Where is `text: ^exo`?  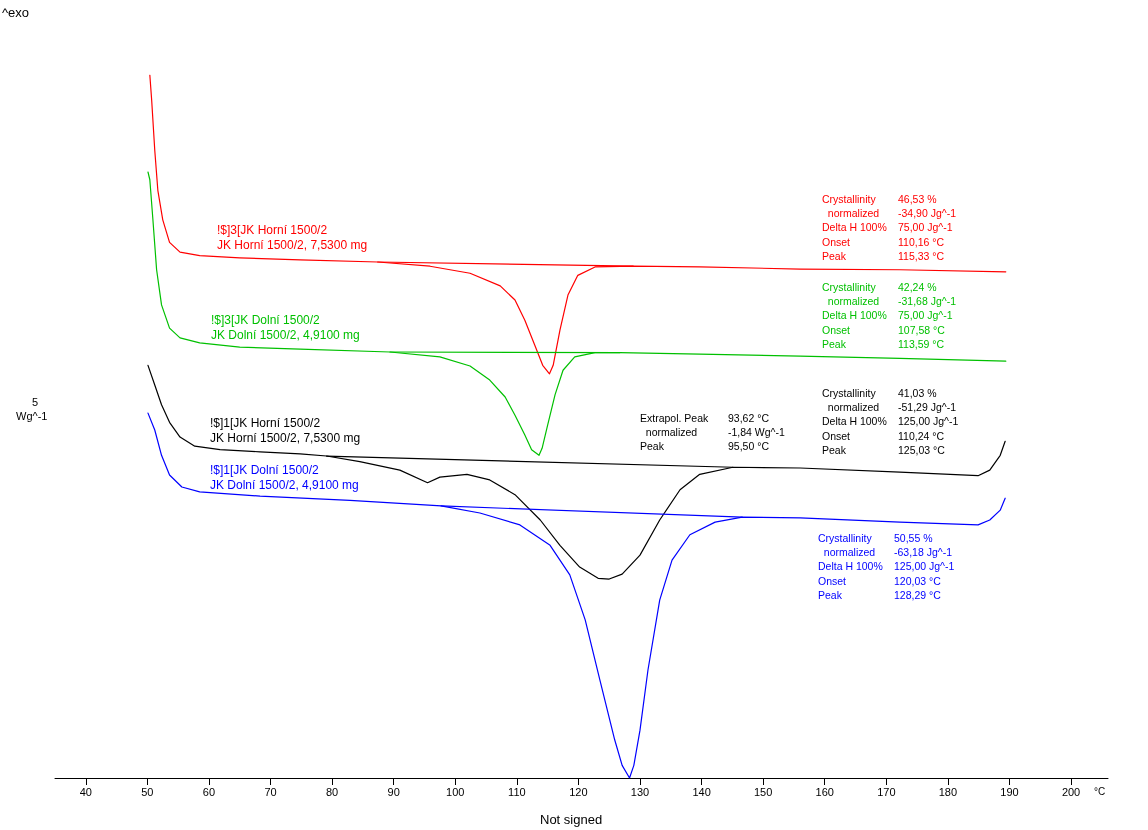
text: ^exo is located at coordinates (16, 12).